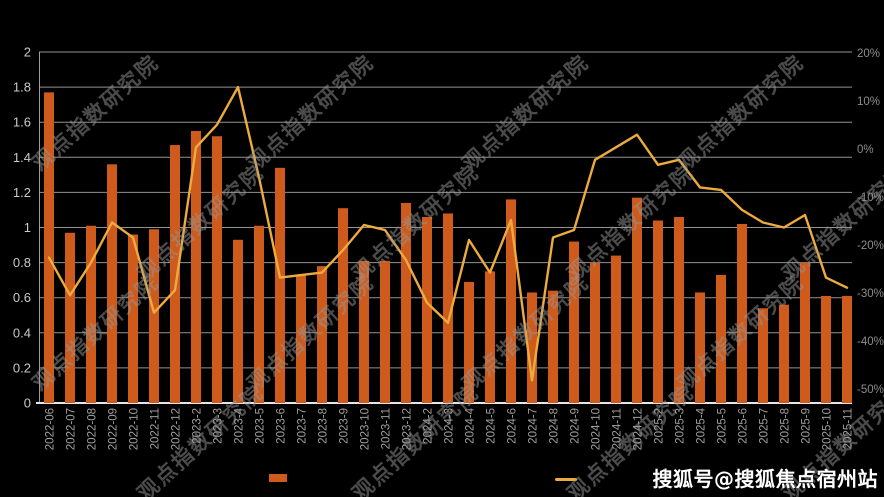 The image size is (884, 497). What do you see at coordinates (828, 429) in the screenshot?
I see `x-axis-tick-label: 2025-10` at bounding box center [828, 429].